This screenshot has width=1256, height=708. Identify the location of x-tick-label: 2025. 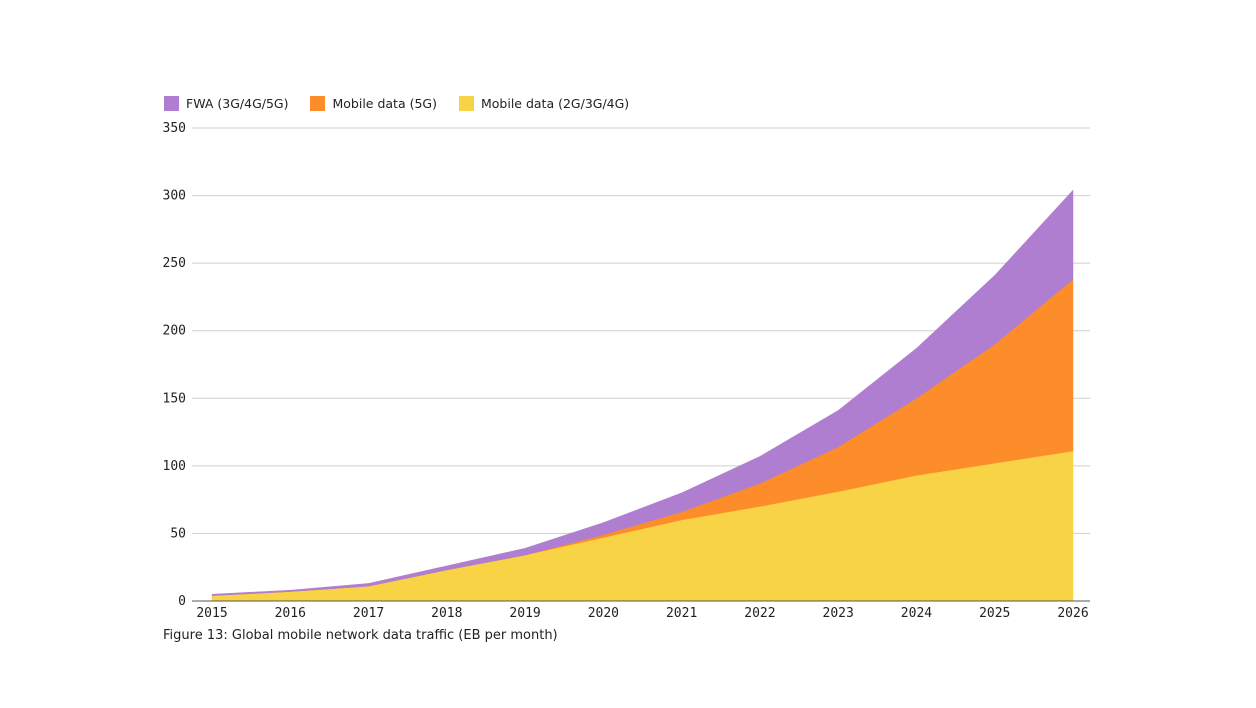
(994, 613).